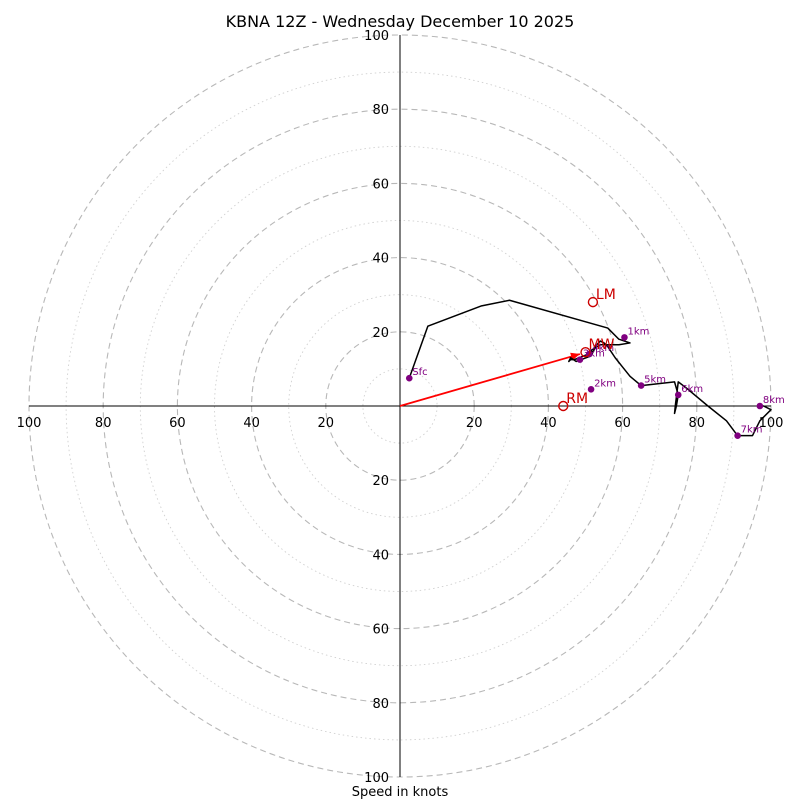 The image size is (800, 800). I want to click on height-marker-label-5km: 5km, so click(655, 380).